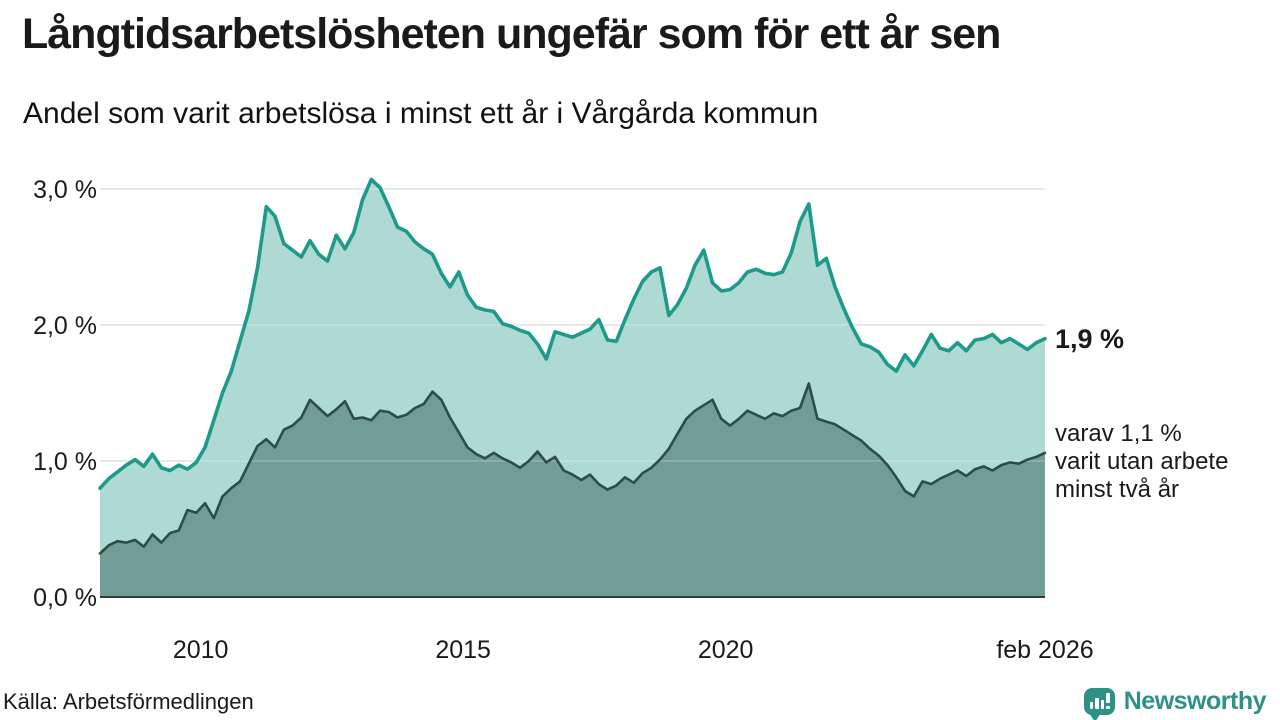 Image resolution: width=1280 pixels, height=720 pixels. I want to click on x-tick-label: feb 2026, so click(1044, 650).